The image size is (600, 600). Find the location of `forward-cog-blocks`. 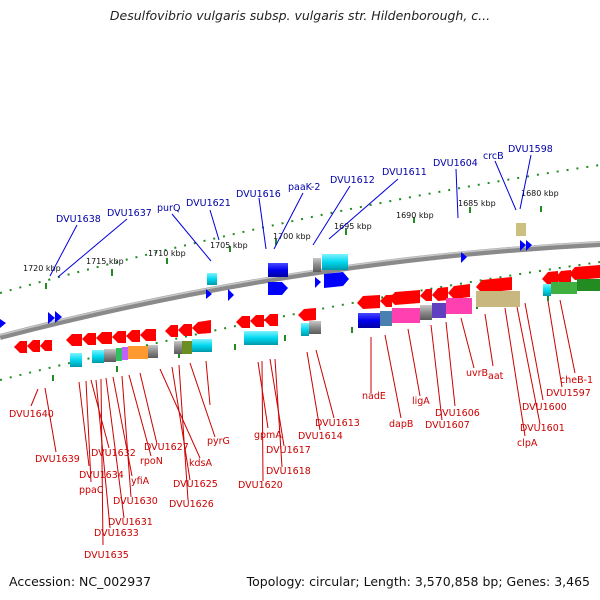

forward-cog-blocks is located at coordinates (366, 254).